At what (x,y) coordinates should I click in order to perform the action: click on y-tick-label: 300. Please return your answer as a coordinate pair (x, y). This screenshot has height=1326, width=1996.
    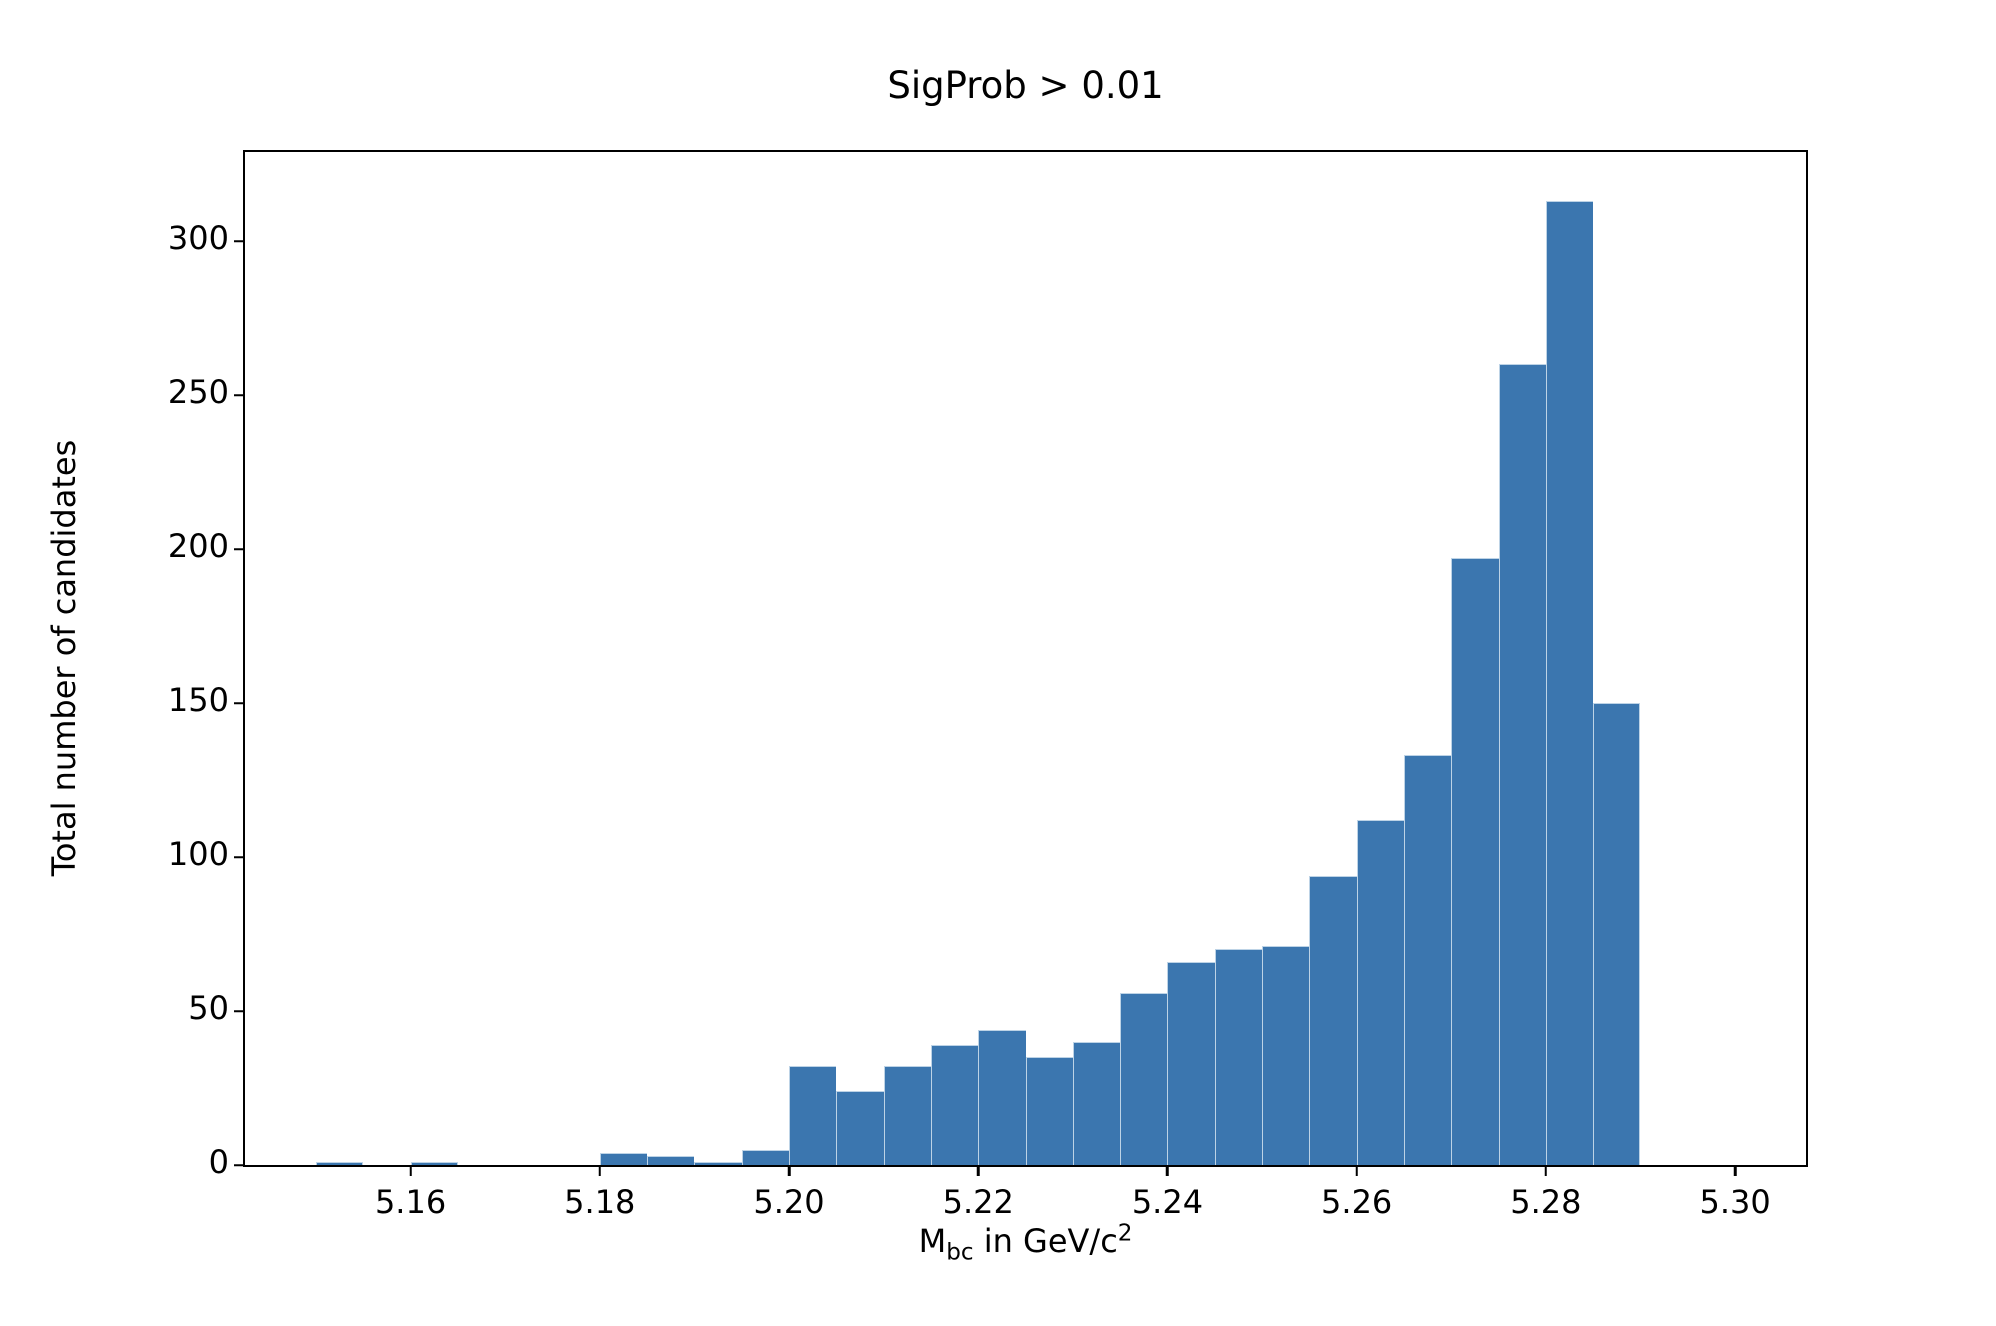
    Looking at the image, I should click on (198, 238).